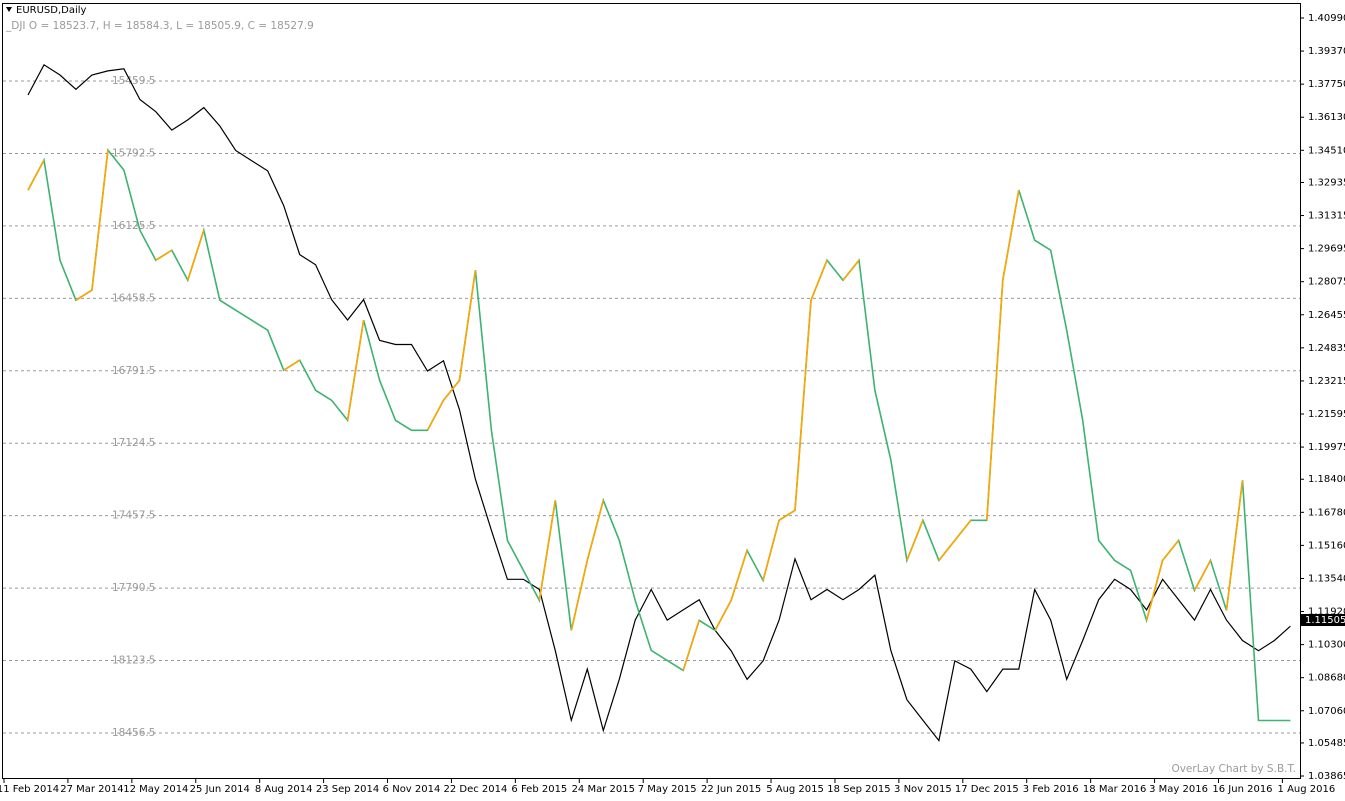 Image resolution: width=1345 pixels, height=801 pixels. What do you see at coordinates (91, 789) in the screenshot?
I see `x-tick-label: 27 Mar 2014` at bounding box center [91, 789].